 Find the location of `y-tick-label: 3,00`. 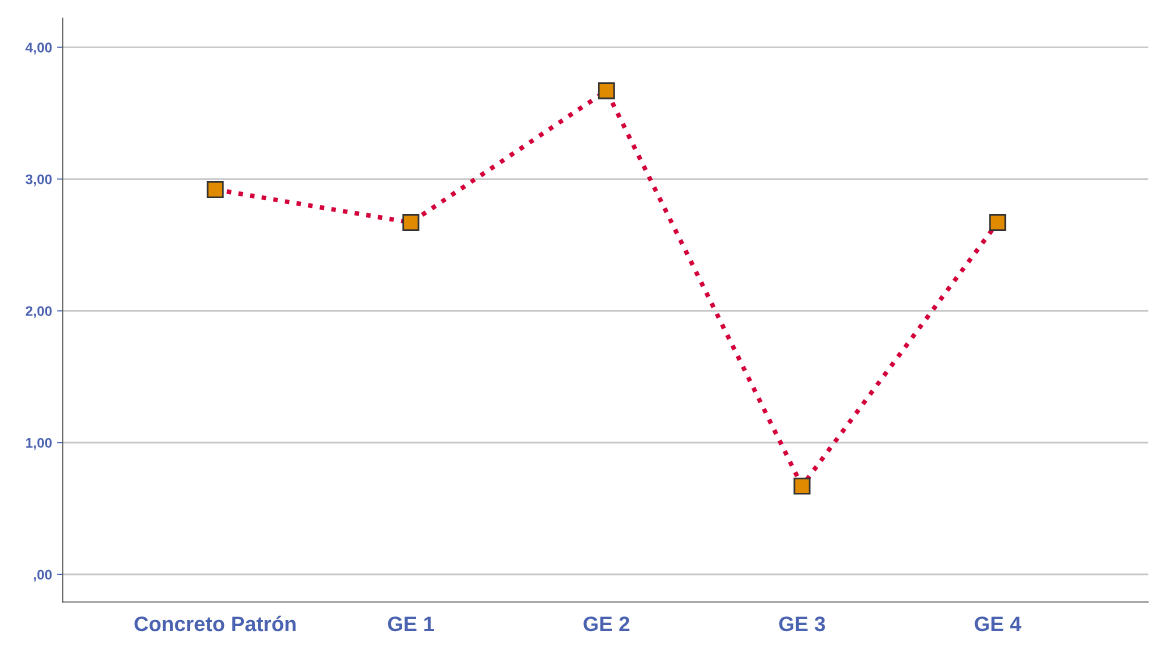

y-tick-label: 3,00 is located at coordinates (38, 180).